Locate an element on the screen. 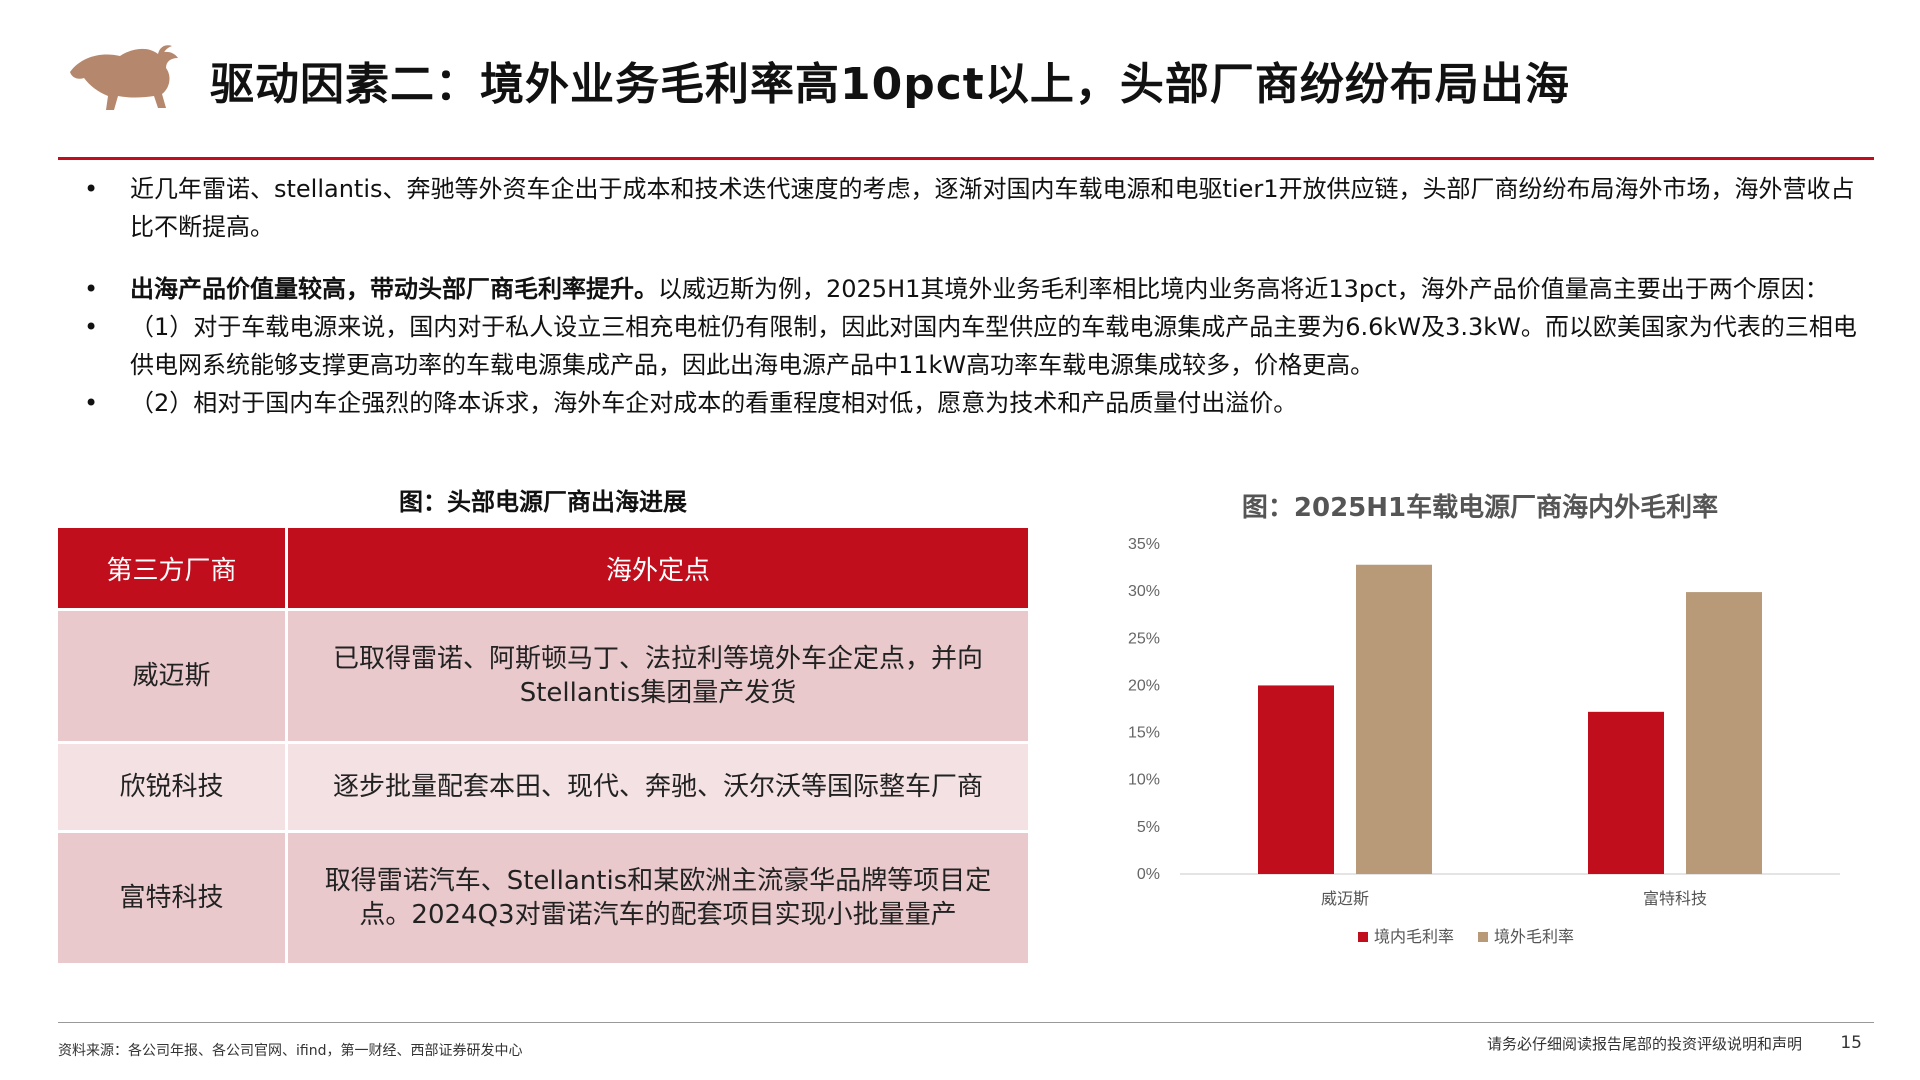  y-tick-label: 35% is located at coordinates (1144, 544).